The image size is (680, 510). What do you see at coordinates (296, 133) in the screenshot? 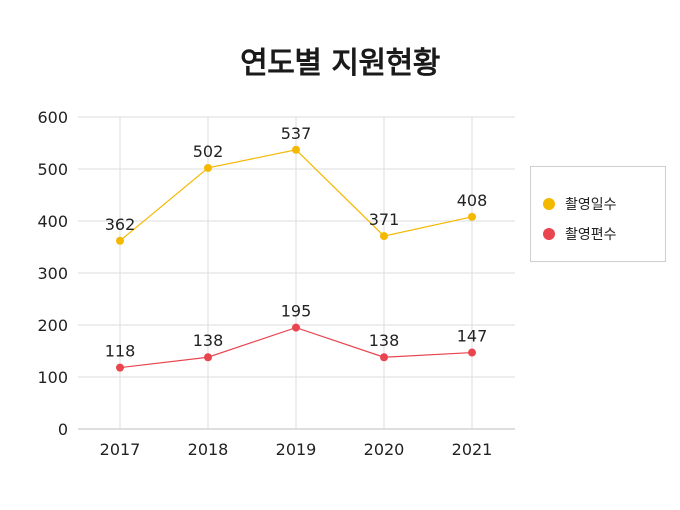
I see `data-label: 537` at bounding box center [296, 133].